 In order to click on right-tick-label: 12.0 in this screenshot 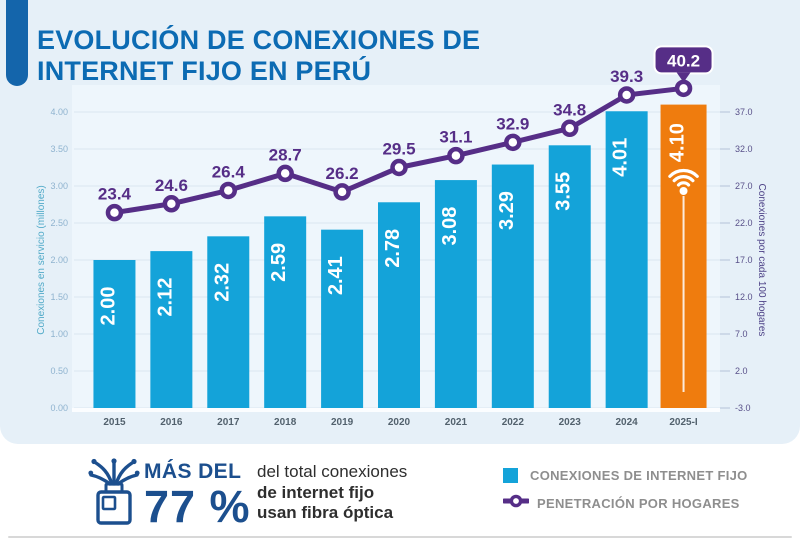, I will do `click(744, 297)`.